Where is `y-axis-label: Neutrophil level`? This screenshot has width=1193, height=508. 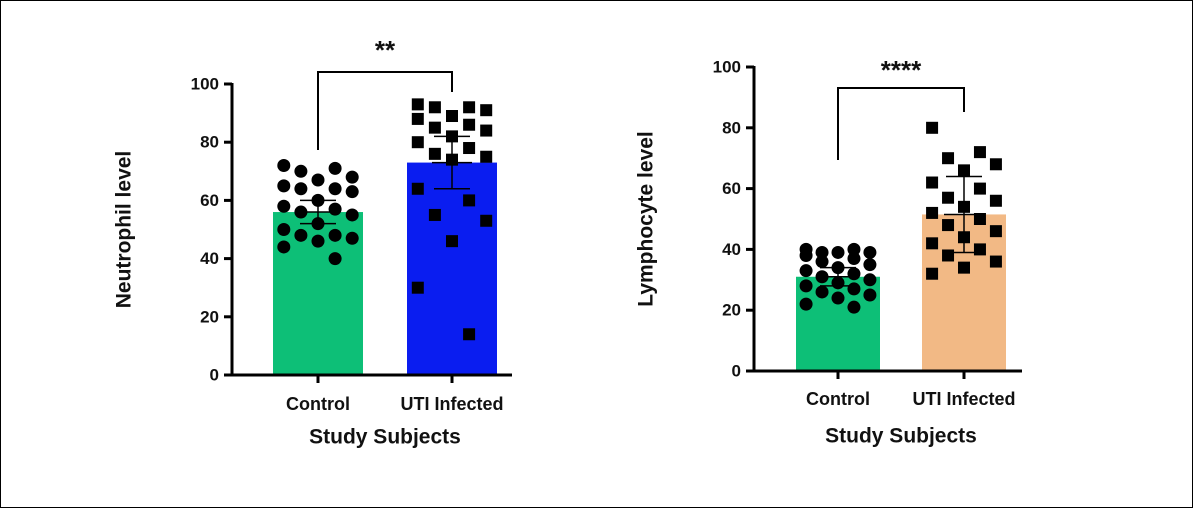
y-axis-label: Neutrophil level is located at coordinates (124, 230).